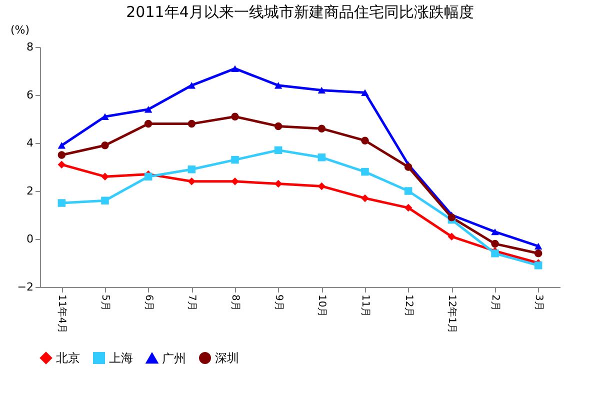 This screenshot has height=400, width=600. Describe the element at coordinates (192, 302) in the screenshot. I see `x-tick-label: 7月` at that location.